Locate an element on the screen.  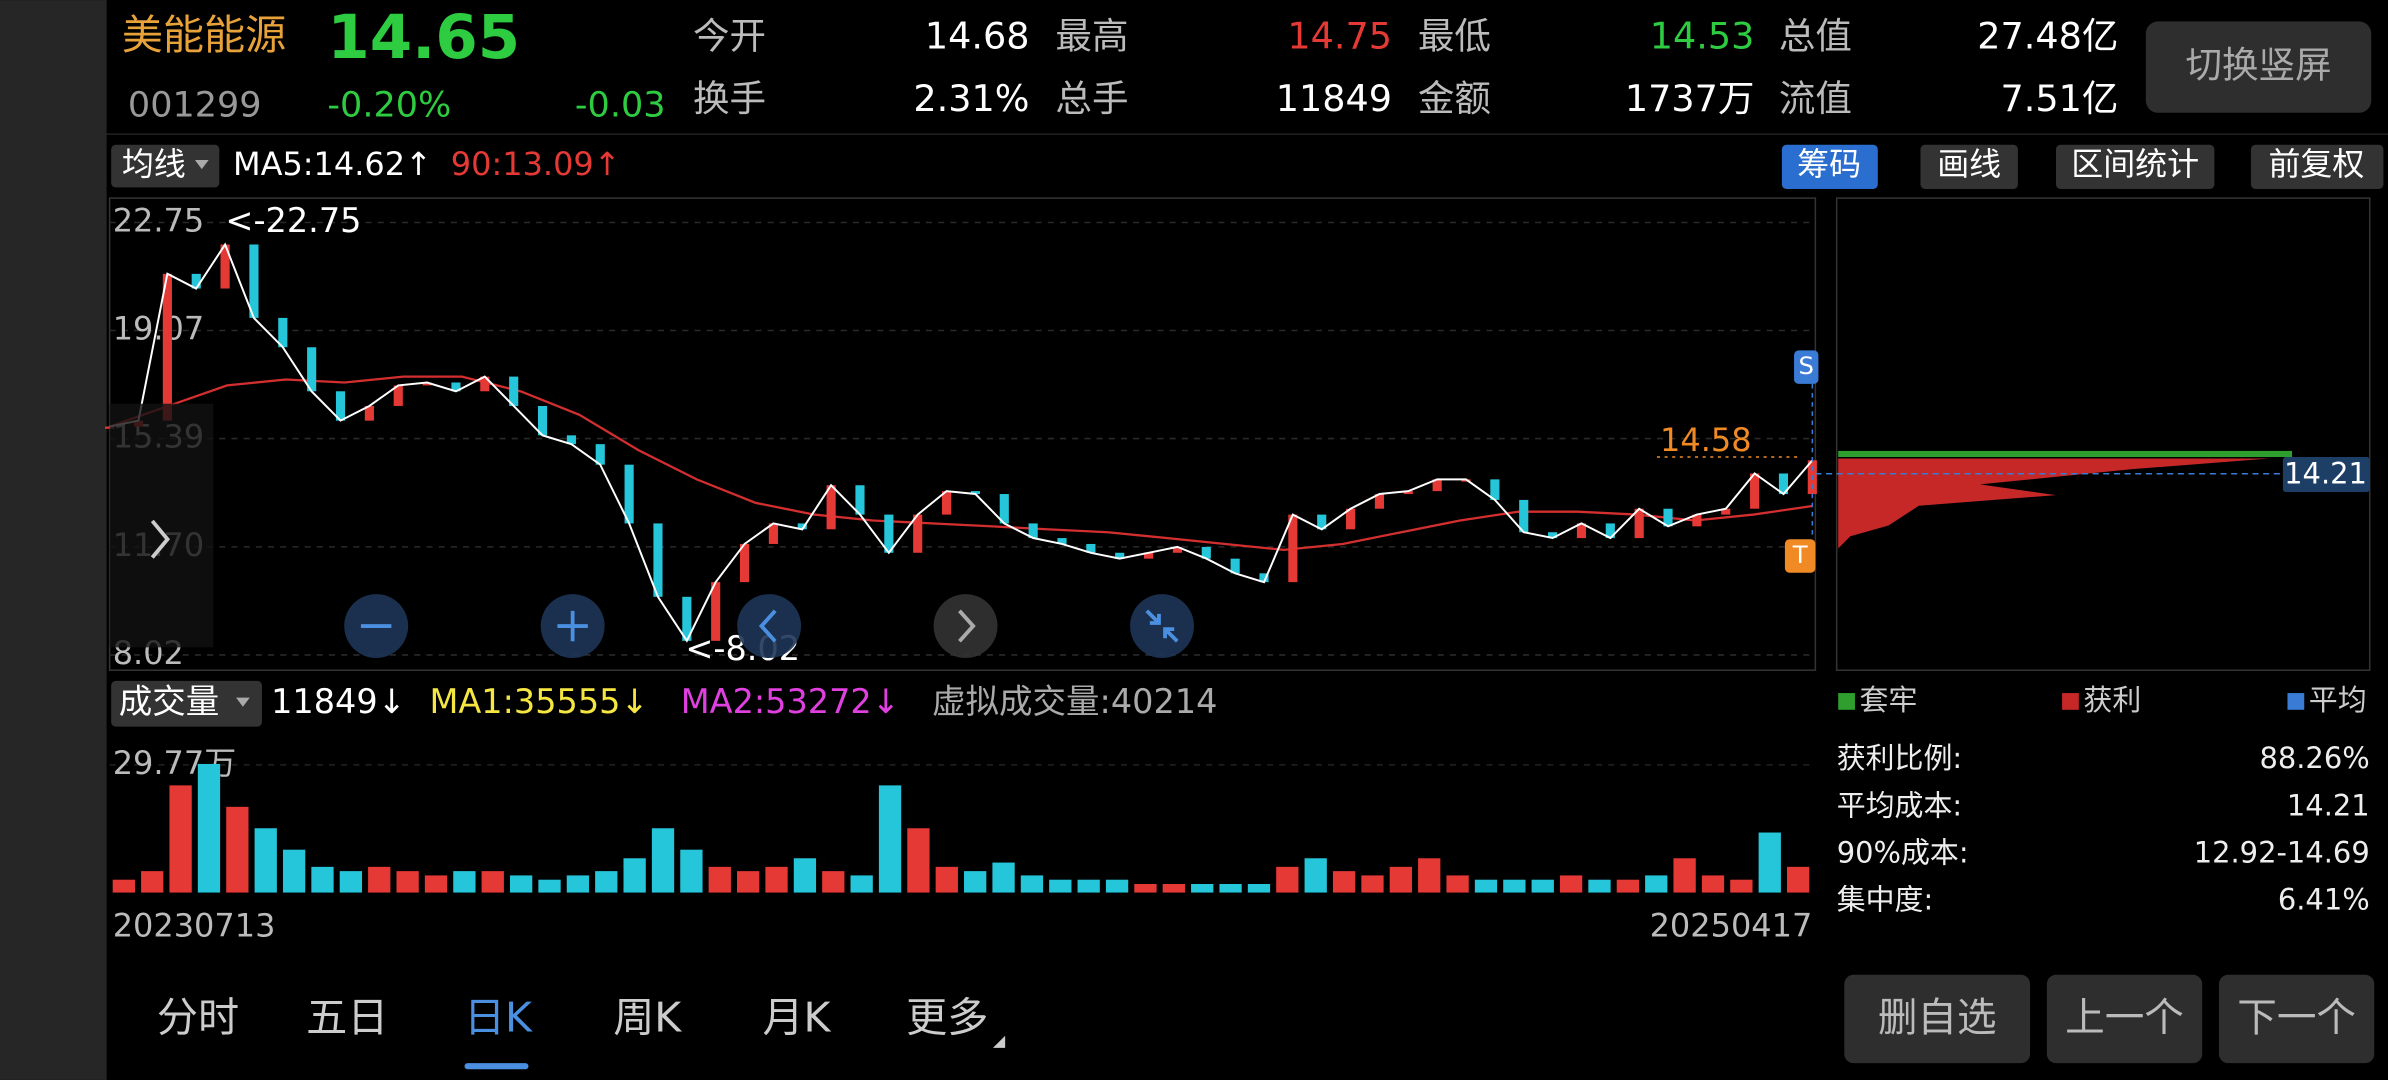
left-icon is located at coordinates (767, 626).